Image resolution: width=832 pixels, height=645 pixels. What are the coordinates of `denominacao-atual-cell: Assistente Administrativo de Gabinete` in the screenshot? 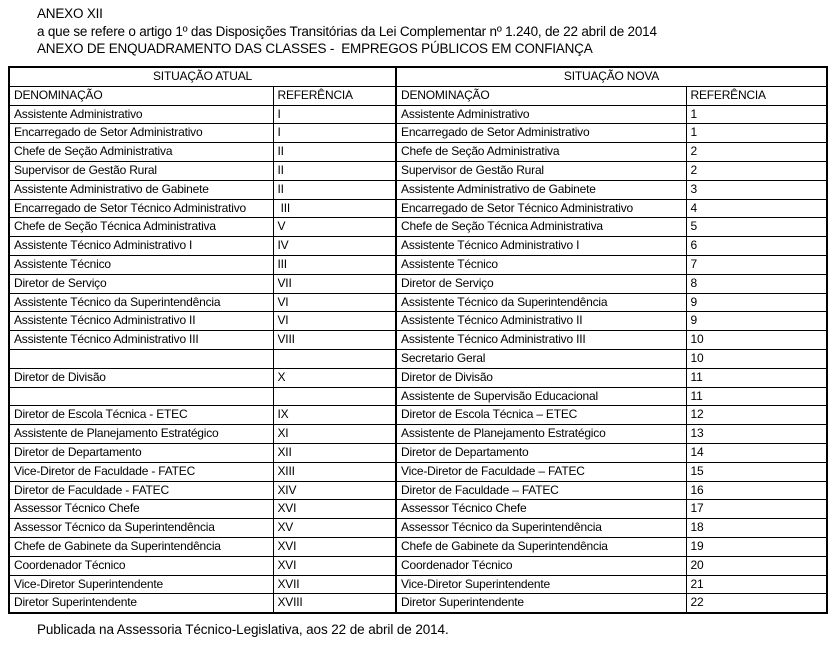 It's located at (141, 189).